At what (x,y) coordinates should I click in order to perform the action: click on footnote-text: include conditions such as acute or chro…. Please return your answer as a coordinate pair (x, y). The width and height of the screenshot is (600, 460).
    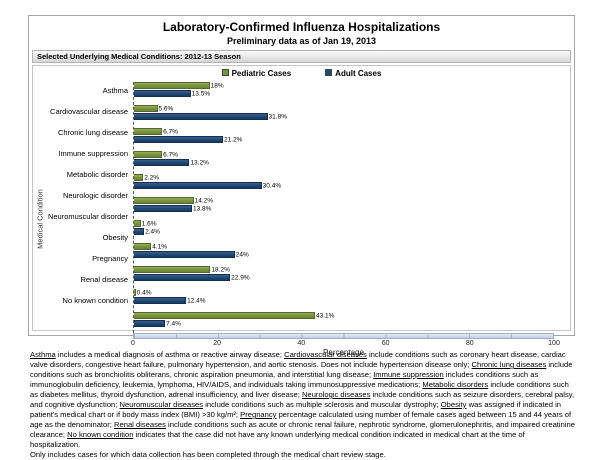
    Looking at the image, I should click on (302, 429).